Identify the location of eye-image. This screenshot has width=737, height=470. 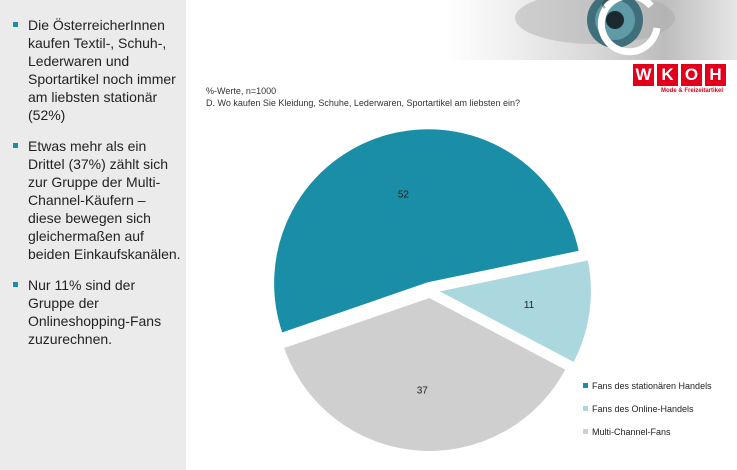
(595, 28).